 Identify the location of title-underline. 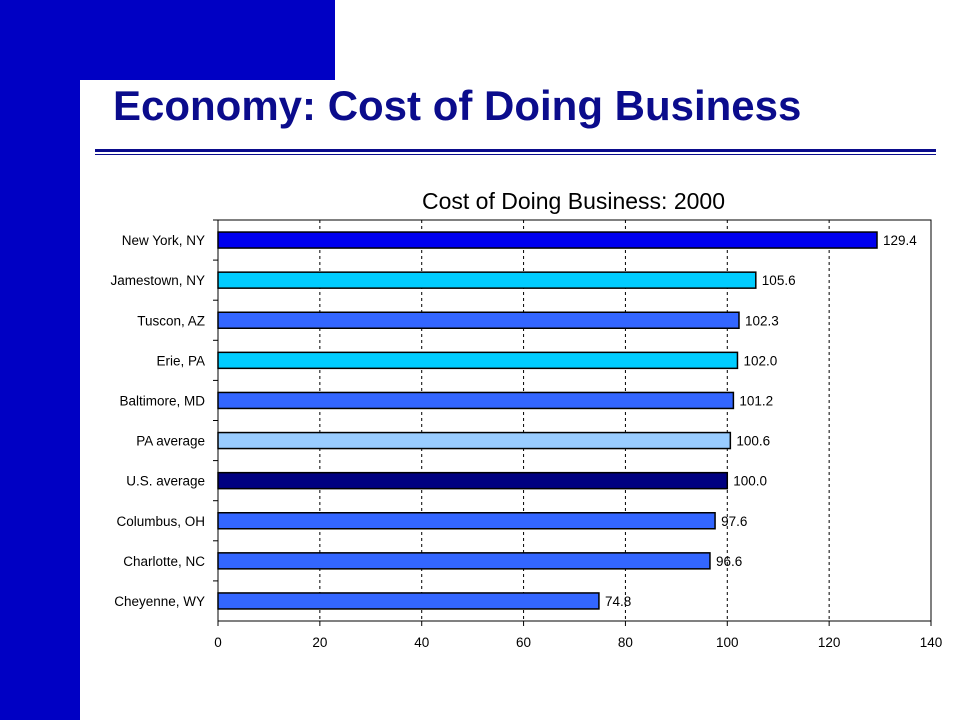
(515, 150).